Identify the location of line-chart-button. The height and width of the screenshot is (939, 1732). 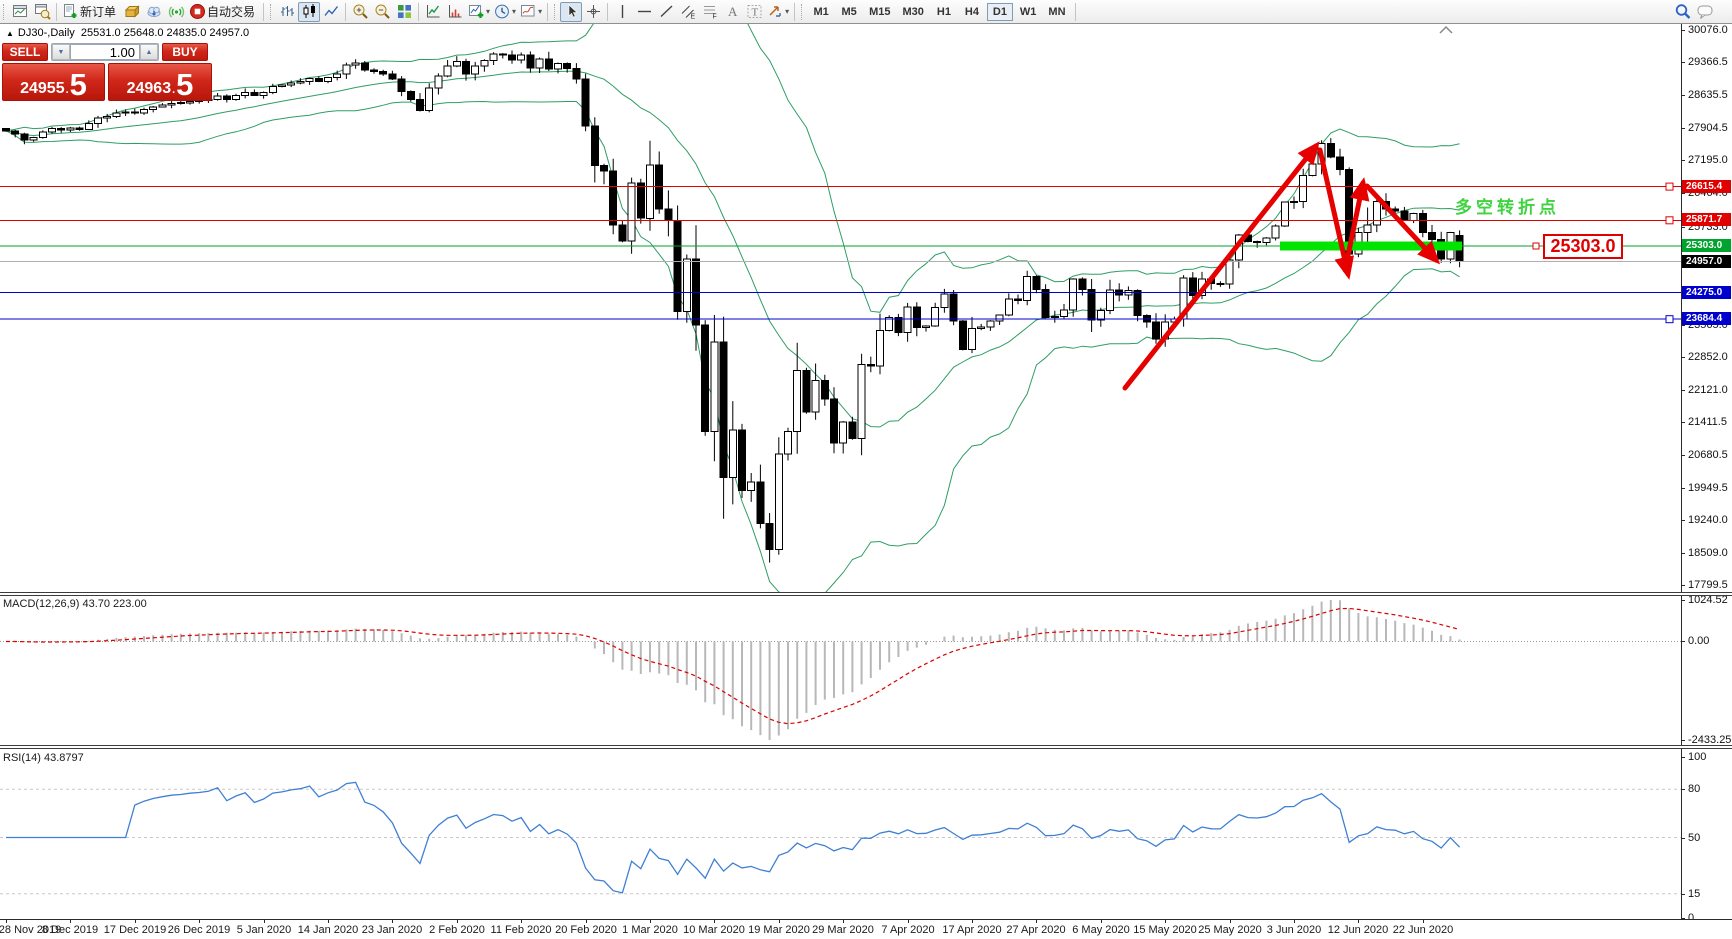
(331, 12).